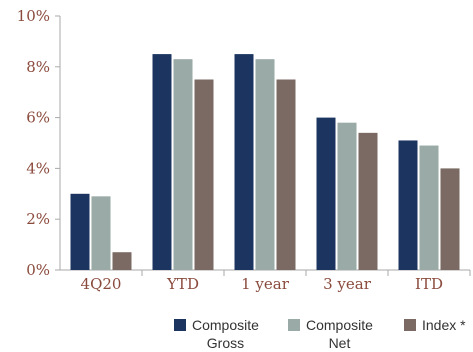  I want to click on x-tick-label: 1 year, so click(265, 284).